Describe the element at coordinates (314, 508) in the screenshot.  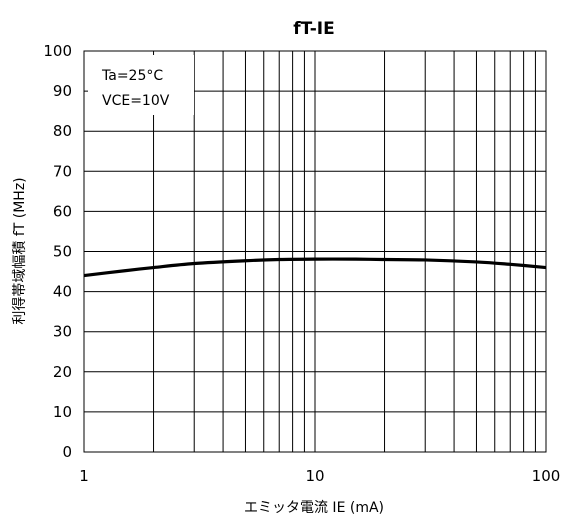
I see `x-axis-label: エミッタ電流 IE (mA)` at that location.